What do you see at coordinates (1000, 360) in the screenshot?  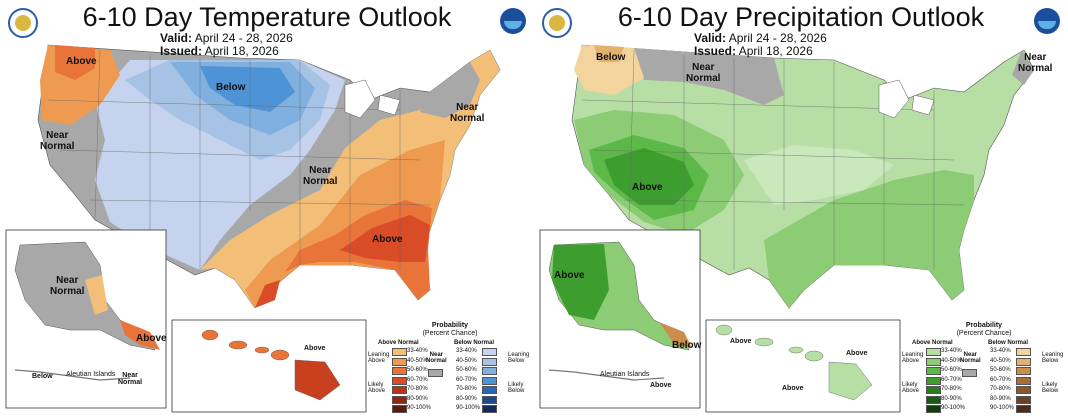 I see `precip-legend-right-range-1: 40-50%` at bounding box center [1000, 360].